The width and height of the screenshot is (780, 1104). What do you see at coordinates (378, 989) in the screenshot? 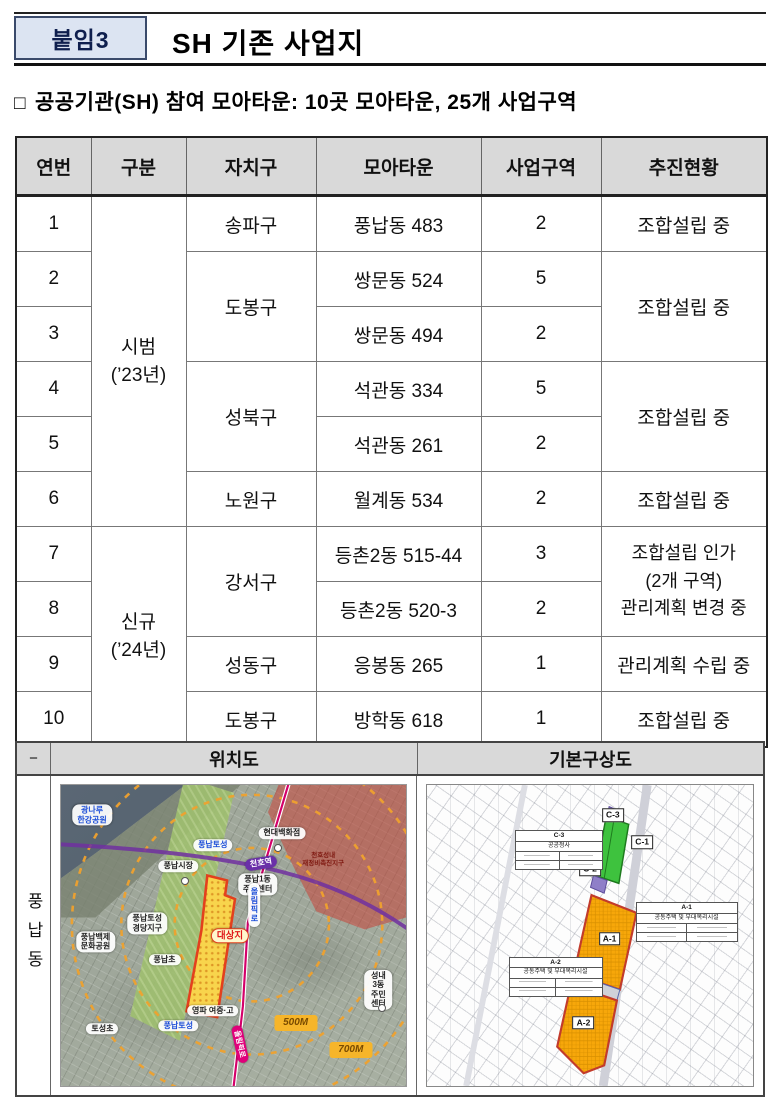
I see `map-label-seongnae-center: 성내3동 주민센터` at bounding box center [378, 989].